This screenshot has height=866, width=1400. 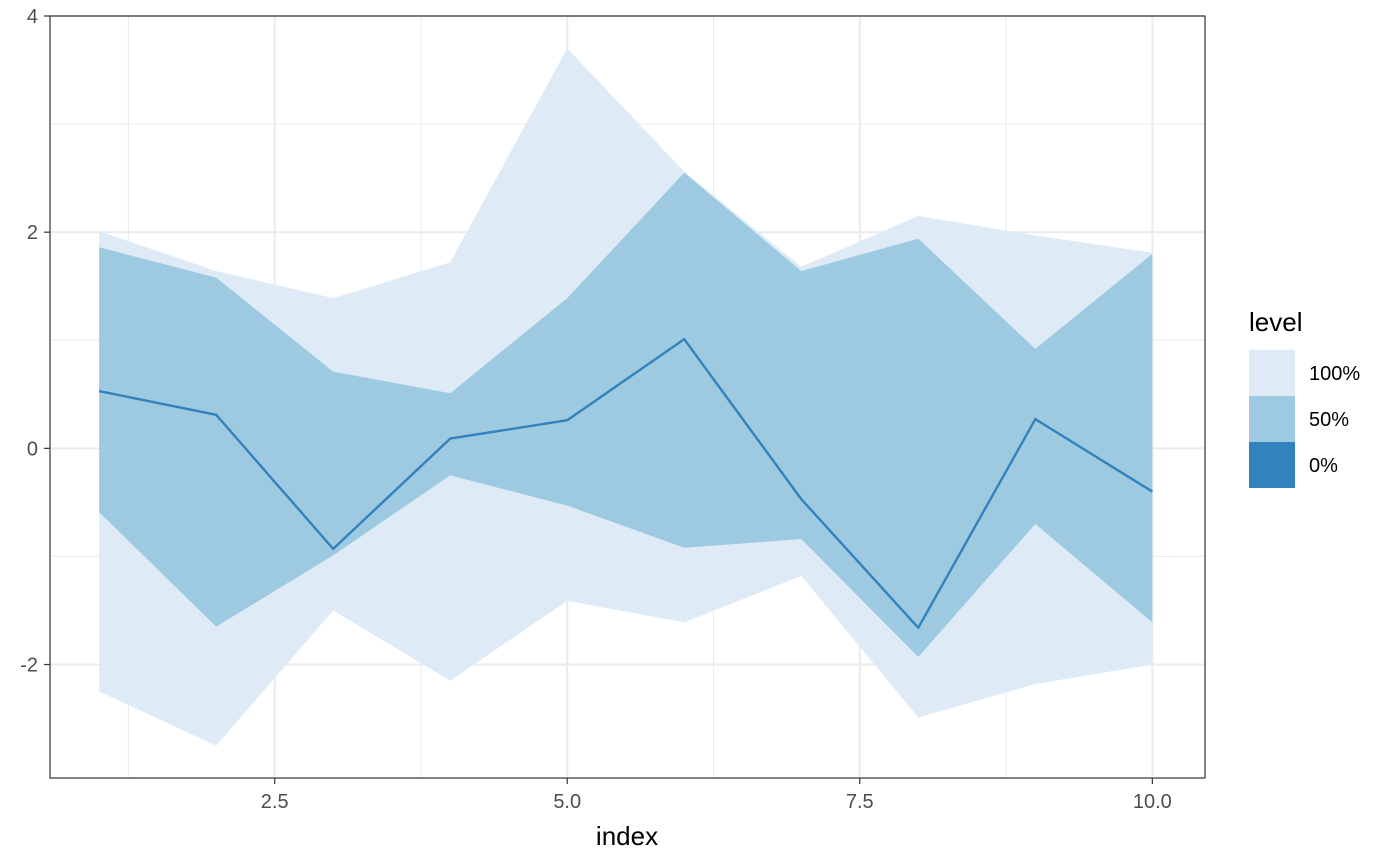 What do you see at coordinates (1334, 374) in the screenshot?
I see `legend-label: 100%` at bounding box center [1334, 374].